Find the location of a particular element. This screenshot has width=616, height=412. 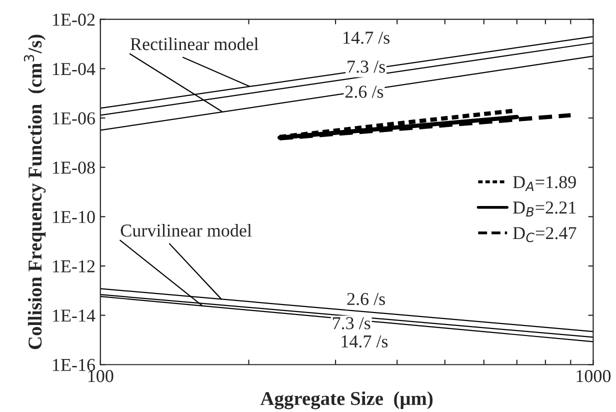

legend-label: D$_{C}$=2.47 is located at coordinates (544, 234).